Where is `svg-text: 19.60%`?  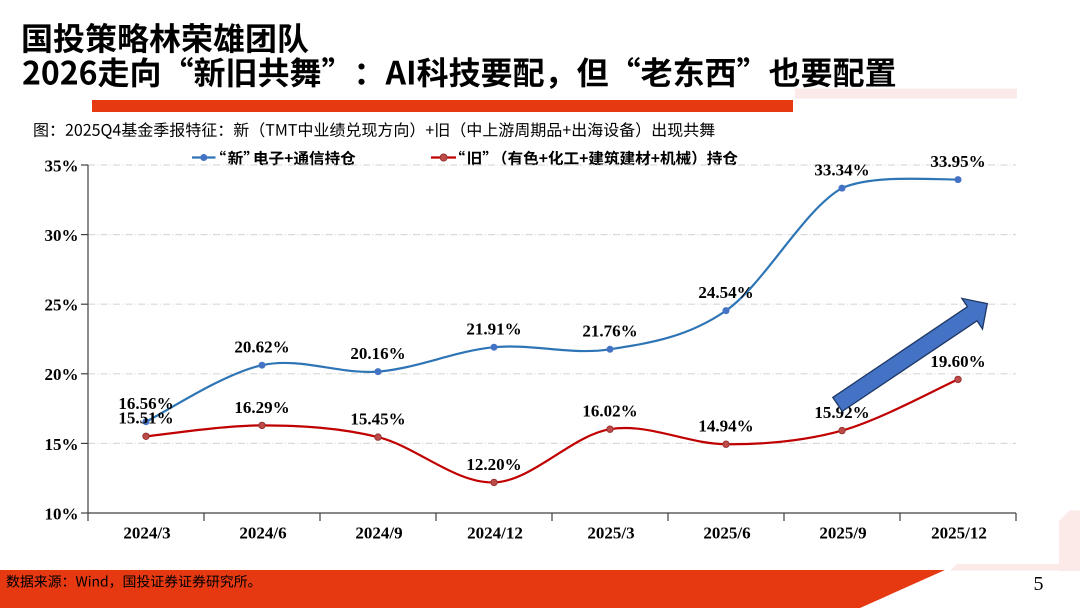
svg-text: 19.60% is located at coordinates (957, 361).